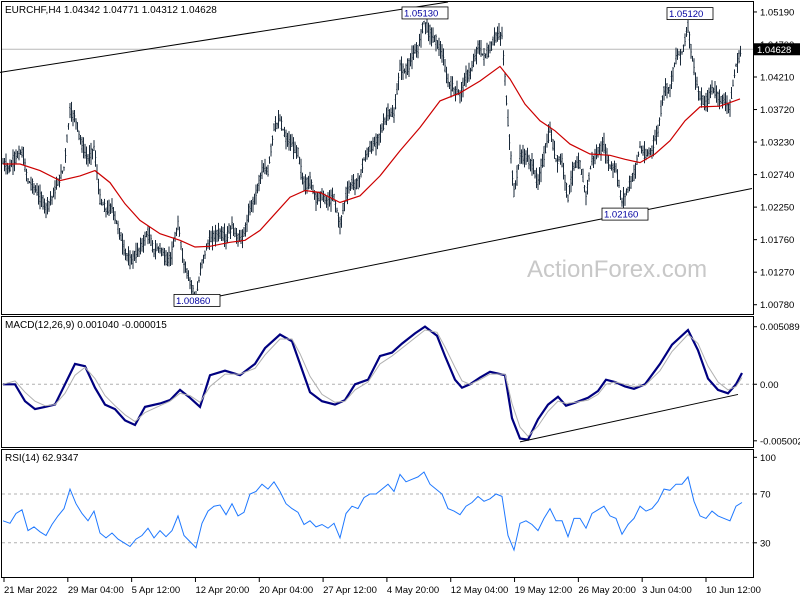 The image size is (800, 600). What do you see at coordinates (286, 590) in the screenshot?
I see `x-tick-label: 20 Apr 04:00` at bounding box center [286, 590].